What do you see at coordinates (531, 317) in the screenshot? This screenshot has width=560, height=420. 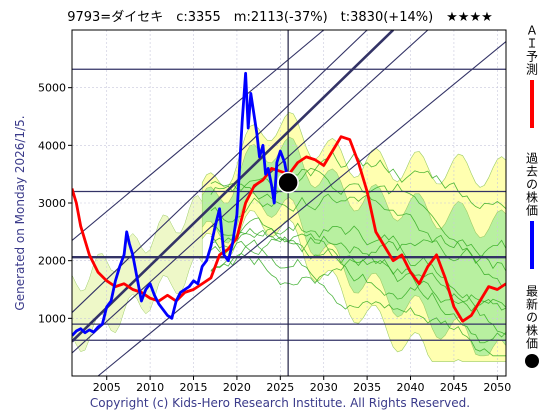 I see `legend-latest-label: 最新の株価` at bounding box center [531, 317].